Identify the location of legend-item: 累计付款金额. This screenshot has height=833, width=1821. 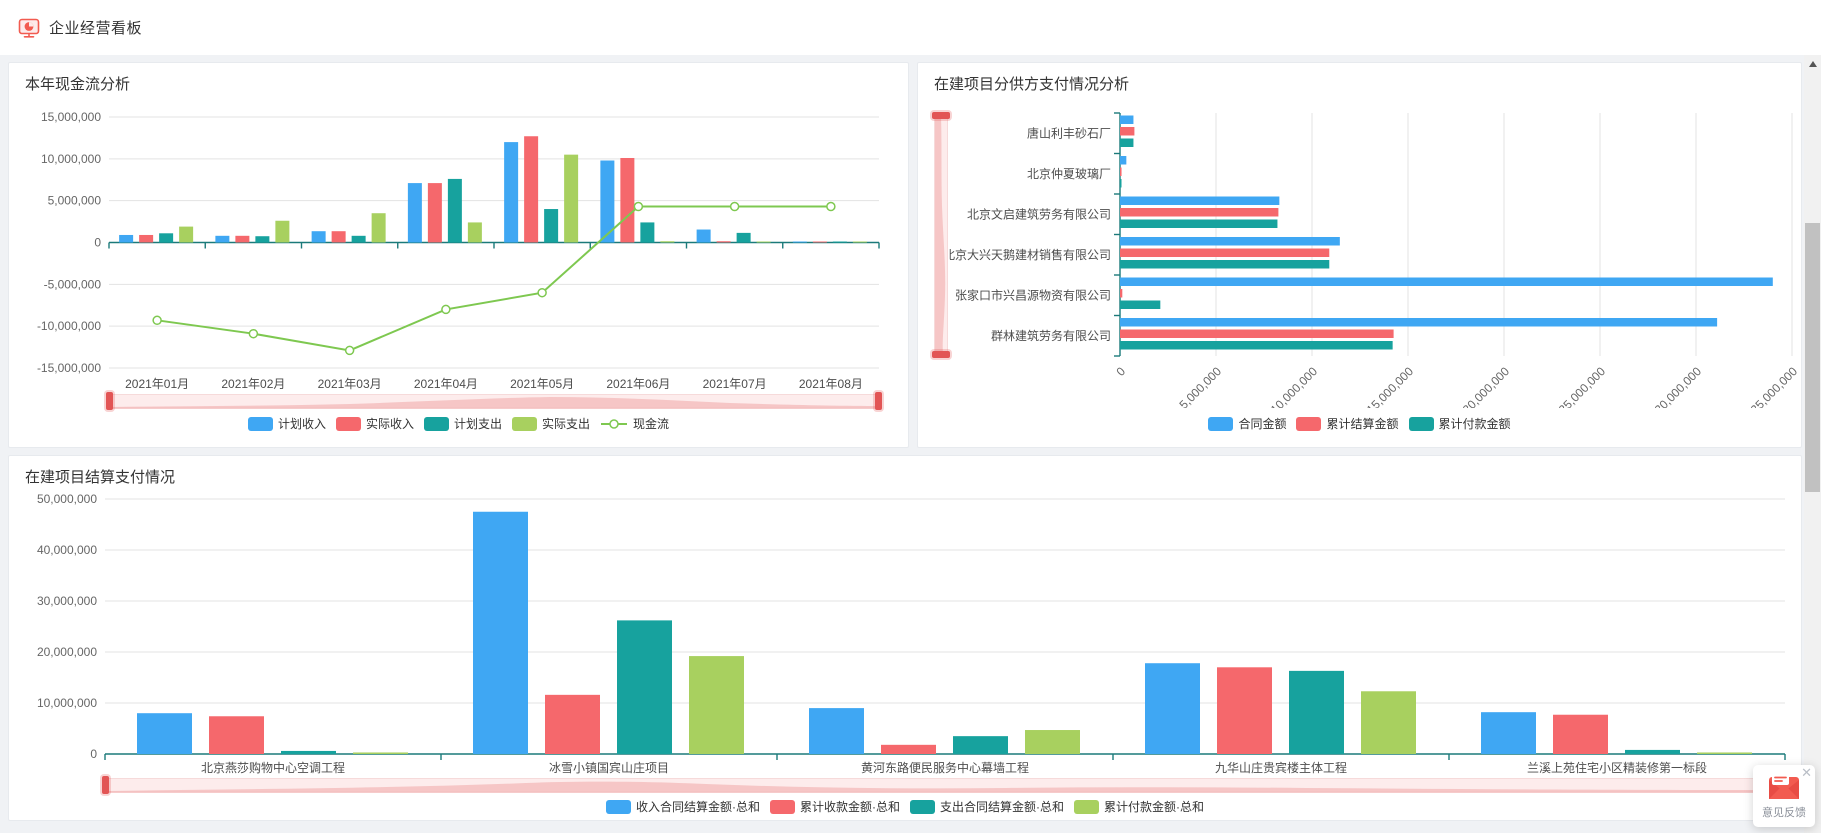
(1459, 423).